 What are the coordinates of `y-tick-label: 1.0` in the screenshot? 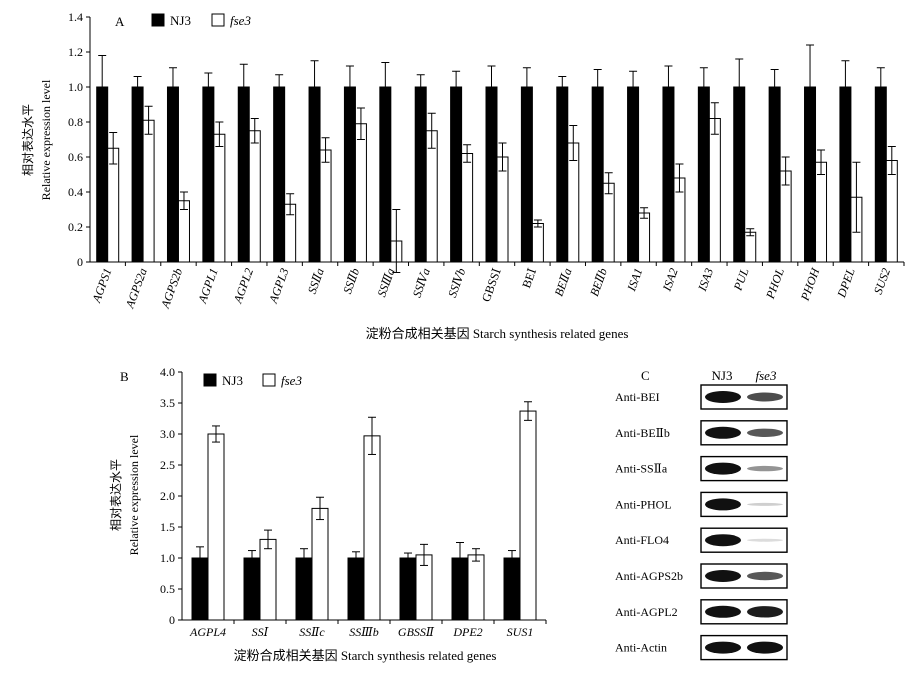 It's located at (167, 558).